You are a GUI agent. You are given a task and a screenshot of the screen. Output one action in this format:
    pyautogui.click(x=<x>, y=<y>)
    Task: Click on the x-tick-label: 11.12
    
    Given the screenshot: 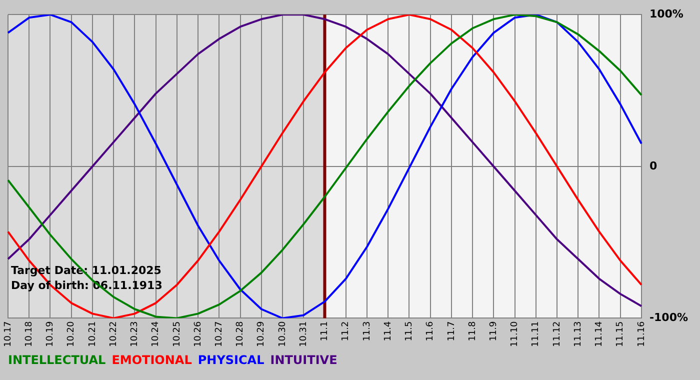 What is the action you would take?
    pyautogui.click(x=557, y=334)
    